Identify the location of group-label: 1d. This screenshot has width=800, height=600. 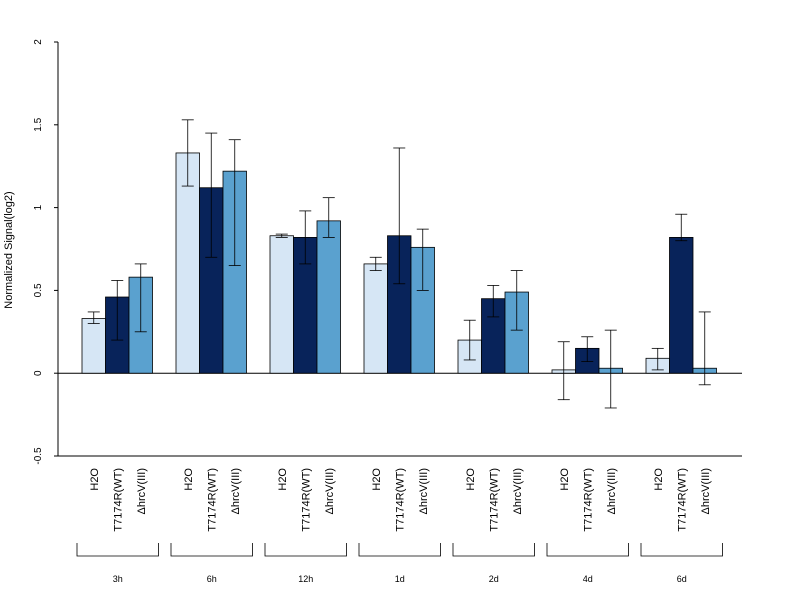
(400, 579).